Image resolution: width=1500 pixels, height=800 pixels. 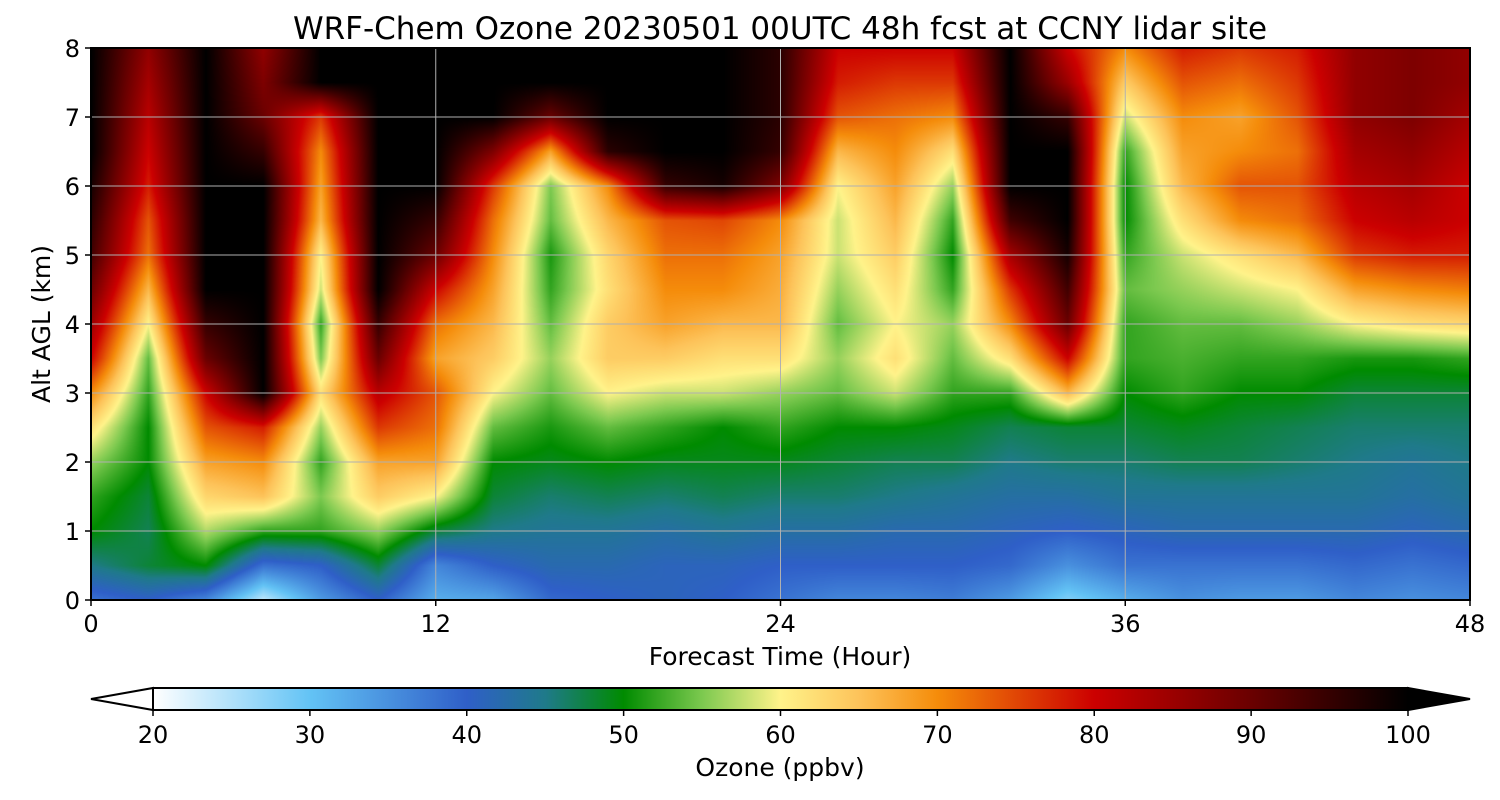 I want to click on y-tick-label: 0, so click(x=72, y=601).